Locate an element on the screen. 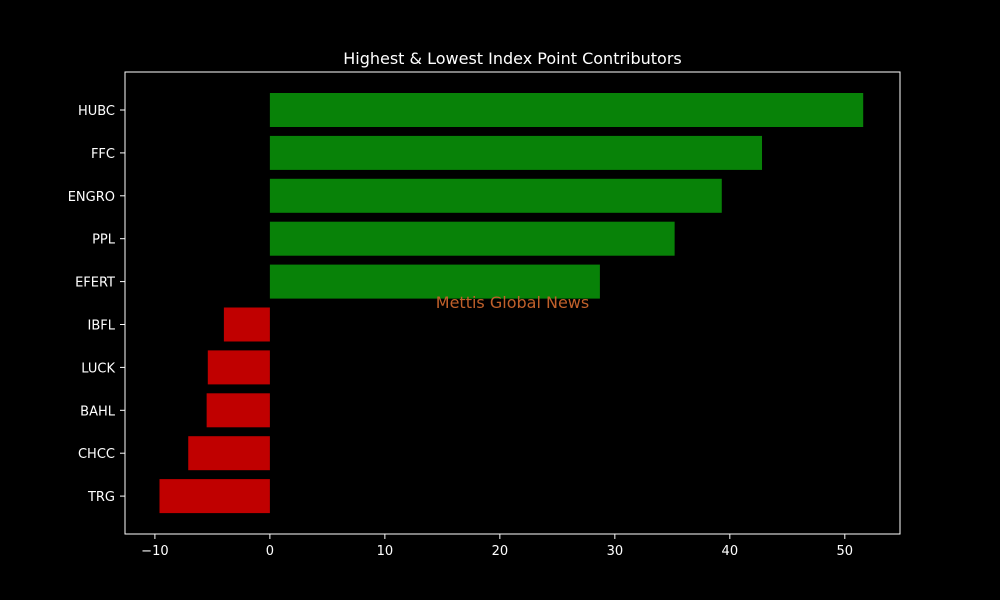 The height and width of the screenshot is (600, 1000). y-tick-label: HUBC is located at coordinates (96, 111).